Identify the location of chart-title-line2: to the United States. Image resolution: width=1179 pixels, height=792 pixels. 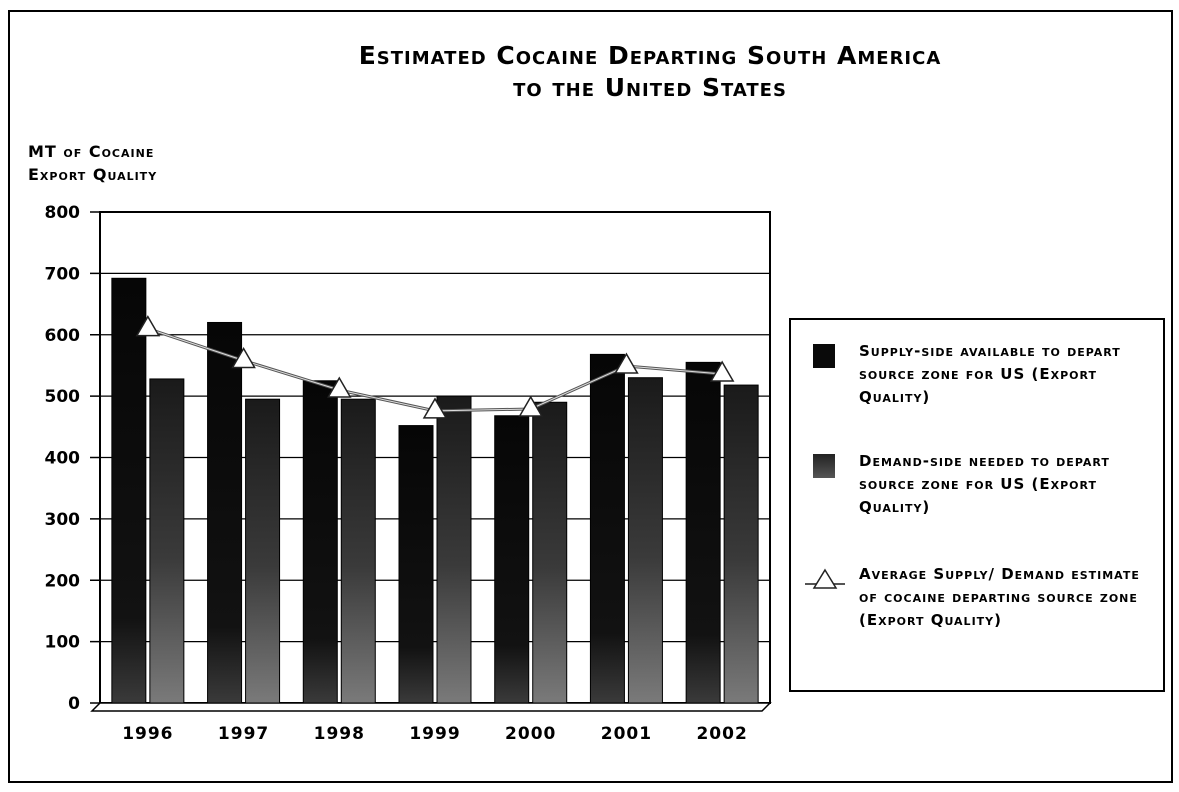
(650, 87).